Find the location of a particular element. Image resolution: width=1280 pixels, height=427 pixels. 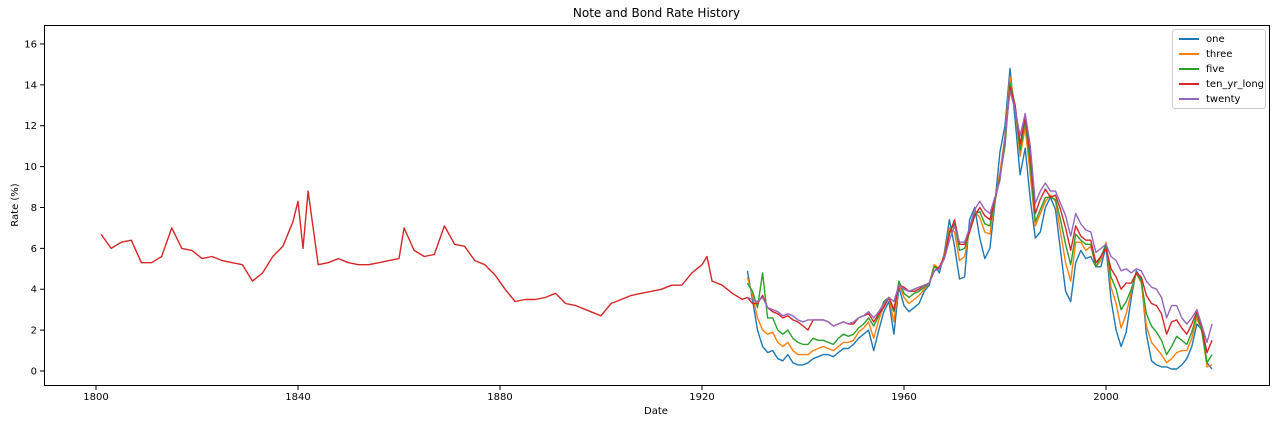

legend-item-one: one is located at coordinates (1202, 39).